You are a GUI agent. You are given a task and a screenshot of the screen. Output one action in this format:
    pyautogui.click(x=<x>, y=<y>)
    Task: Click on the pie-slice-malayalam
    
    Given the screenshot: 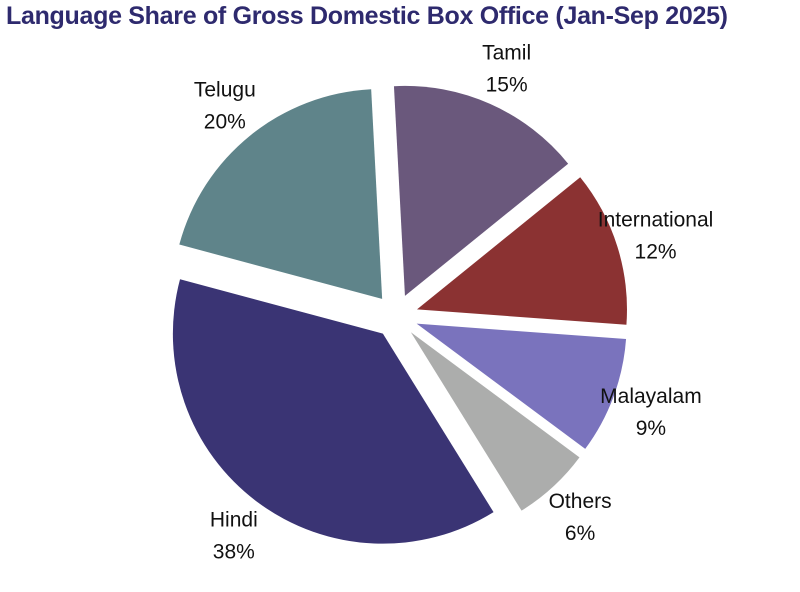 What is the action you would take?
    pyautogui.click(x=521, y=386)
    